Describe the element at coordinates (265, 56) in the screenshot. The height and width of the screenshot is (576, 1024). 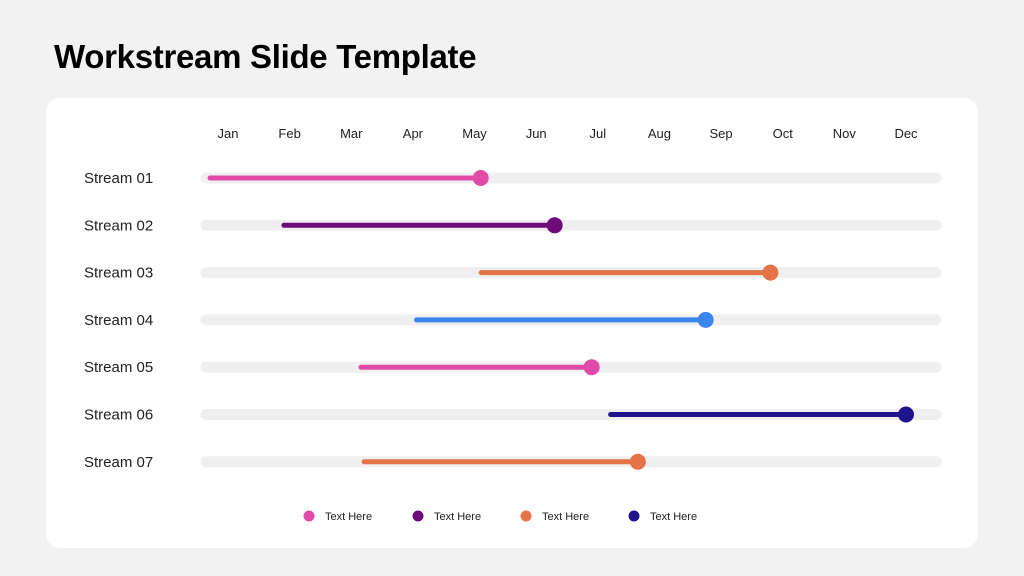
I see `page-title: Workstream Slide Template` at that location.